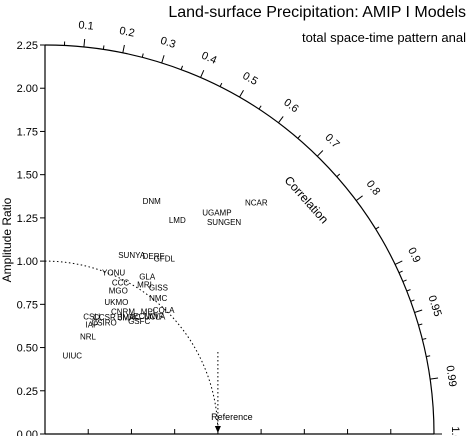  What do you see at coordinates (121, 283) in the screenshot?
I see `model-point-ccc: CCC` at bounding box center [121, 283].